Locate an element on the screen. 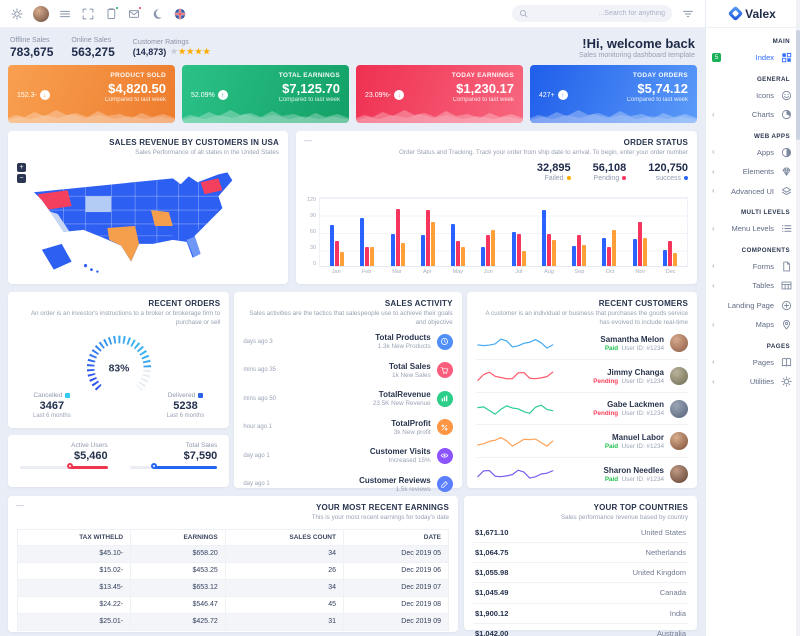 The height and width of the screenshot is (636, 800). sidebar-item-icons: Icons is located at coordinates (752, 96).